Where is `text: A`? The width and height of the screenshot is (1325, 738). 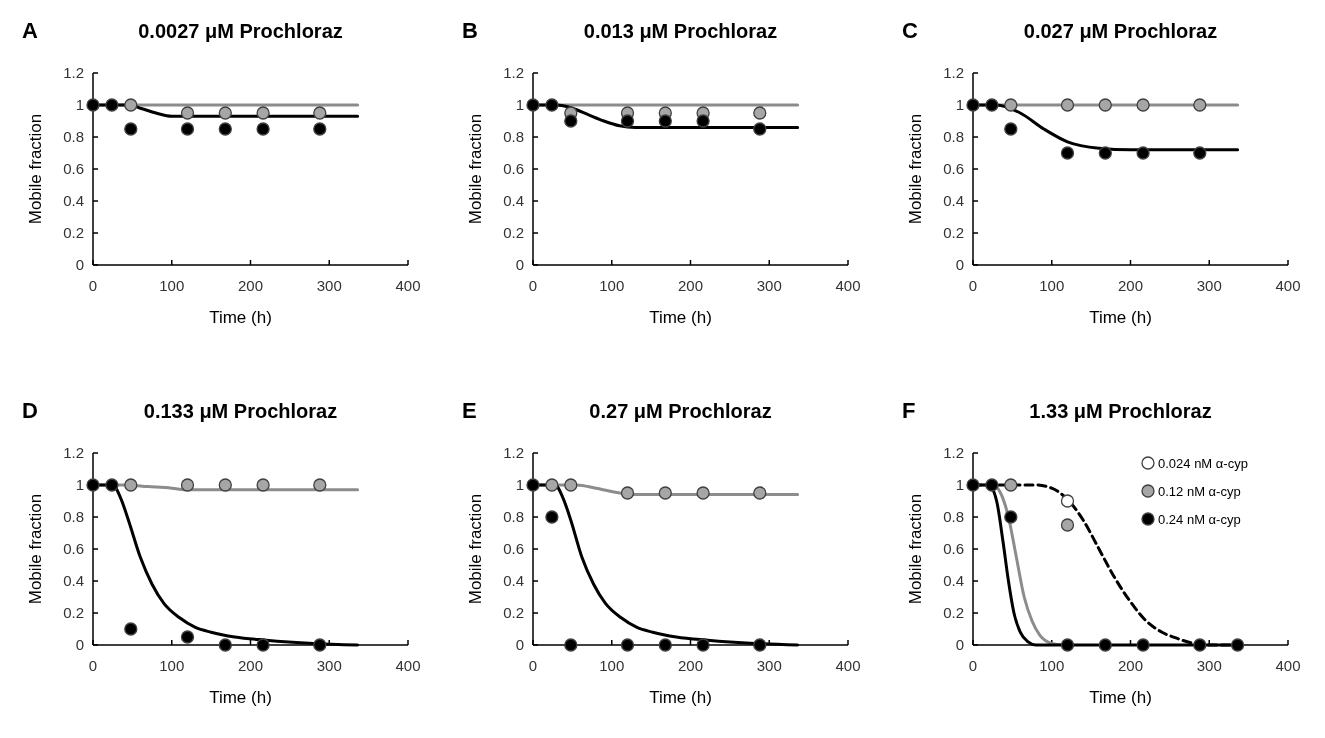
text: A is located at coordinates (30, 30).